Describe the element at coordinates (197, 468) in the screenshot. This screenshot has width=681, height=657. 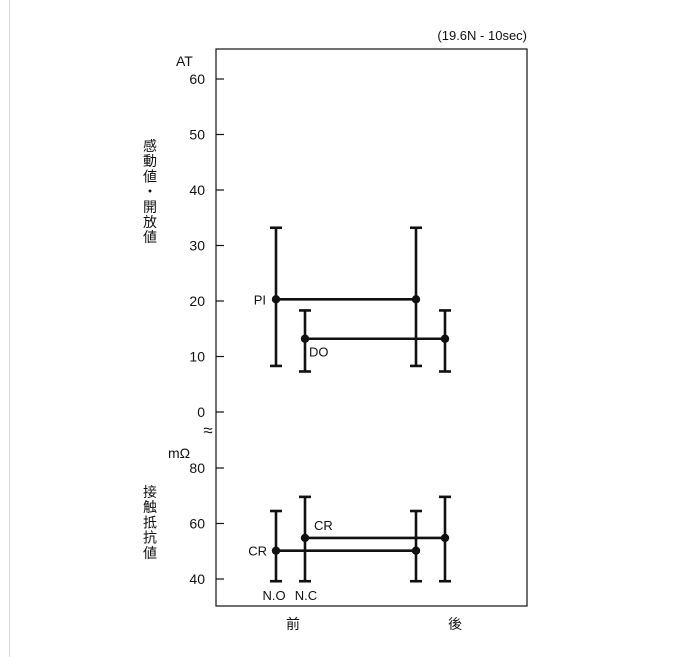
I see `y-tick-label: 80` at that location.